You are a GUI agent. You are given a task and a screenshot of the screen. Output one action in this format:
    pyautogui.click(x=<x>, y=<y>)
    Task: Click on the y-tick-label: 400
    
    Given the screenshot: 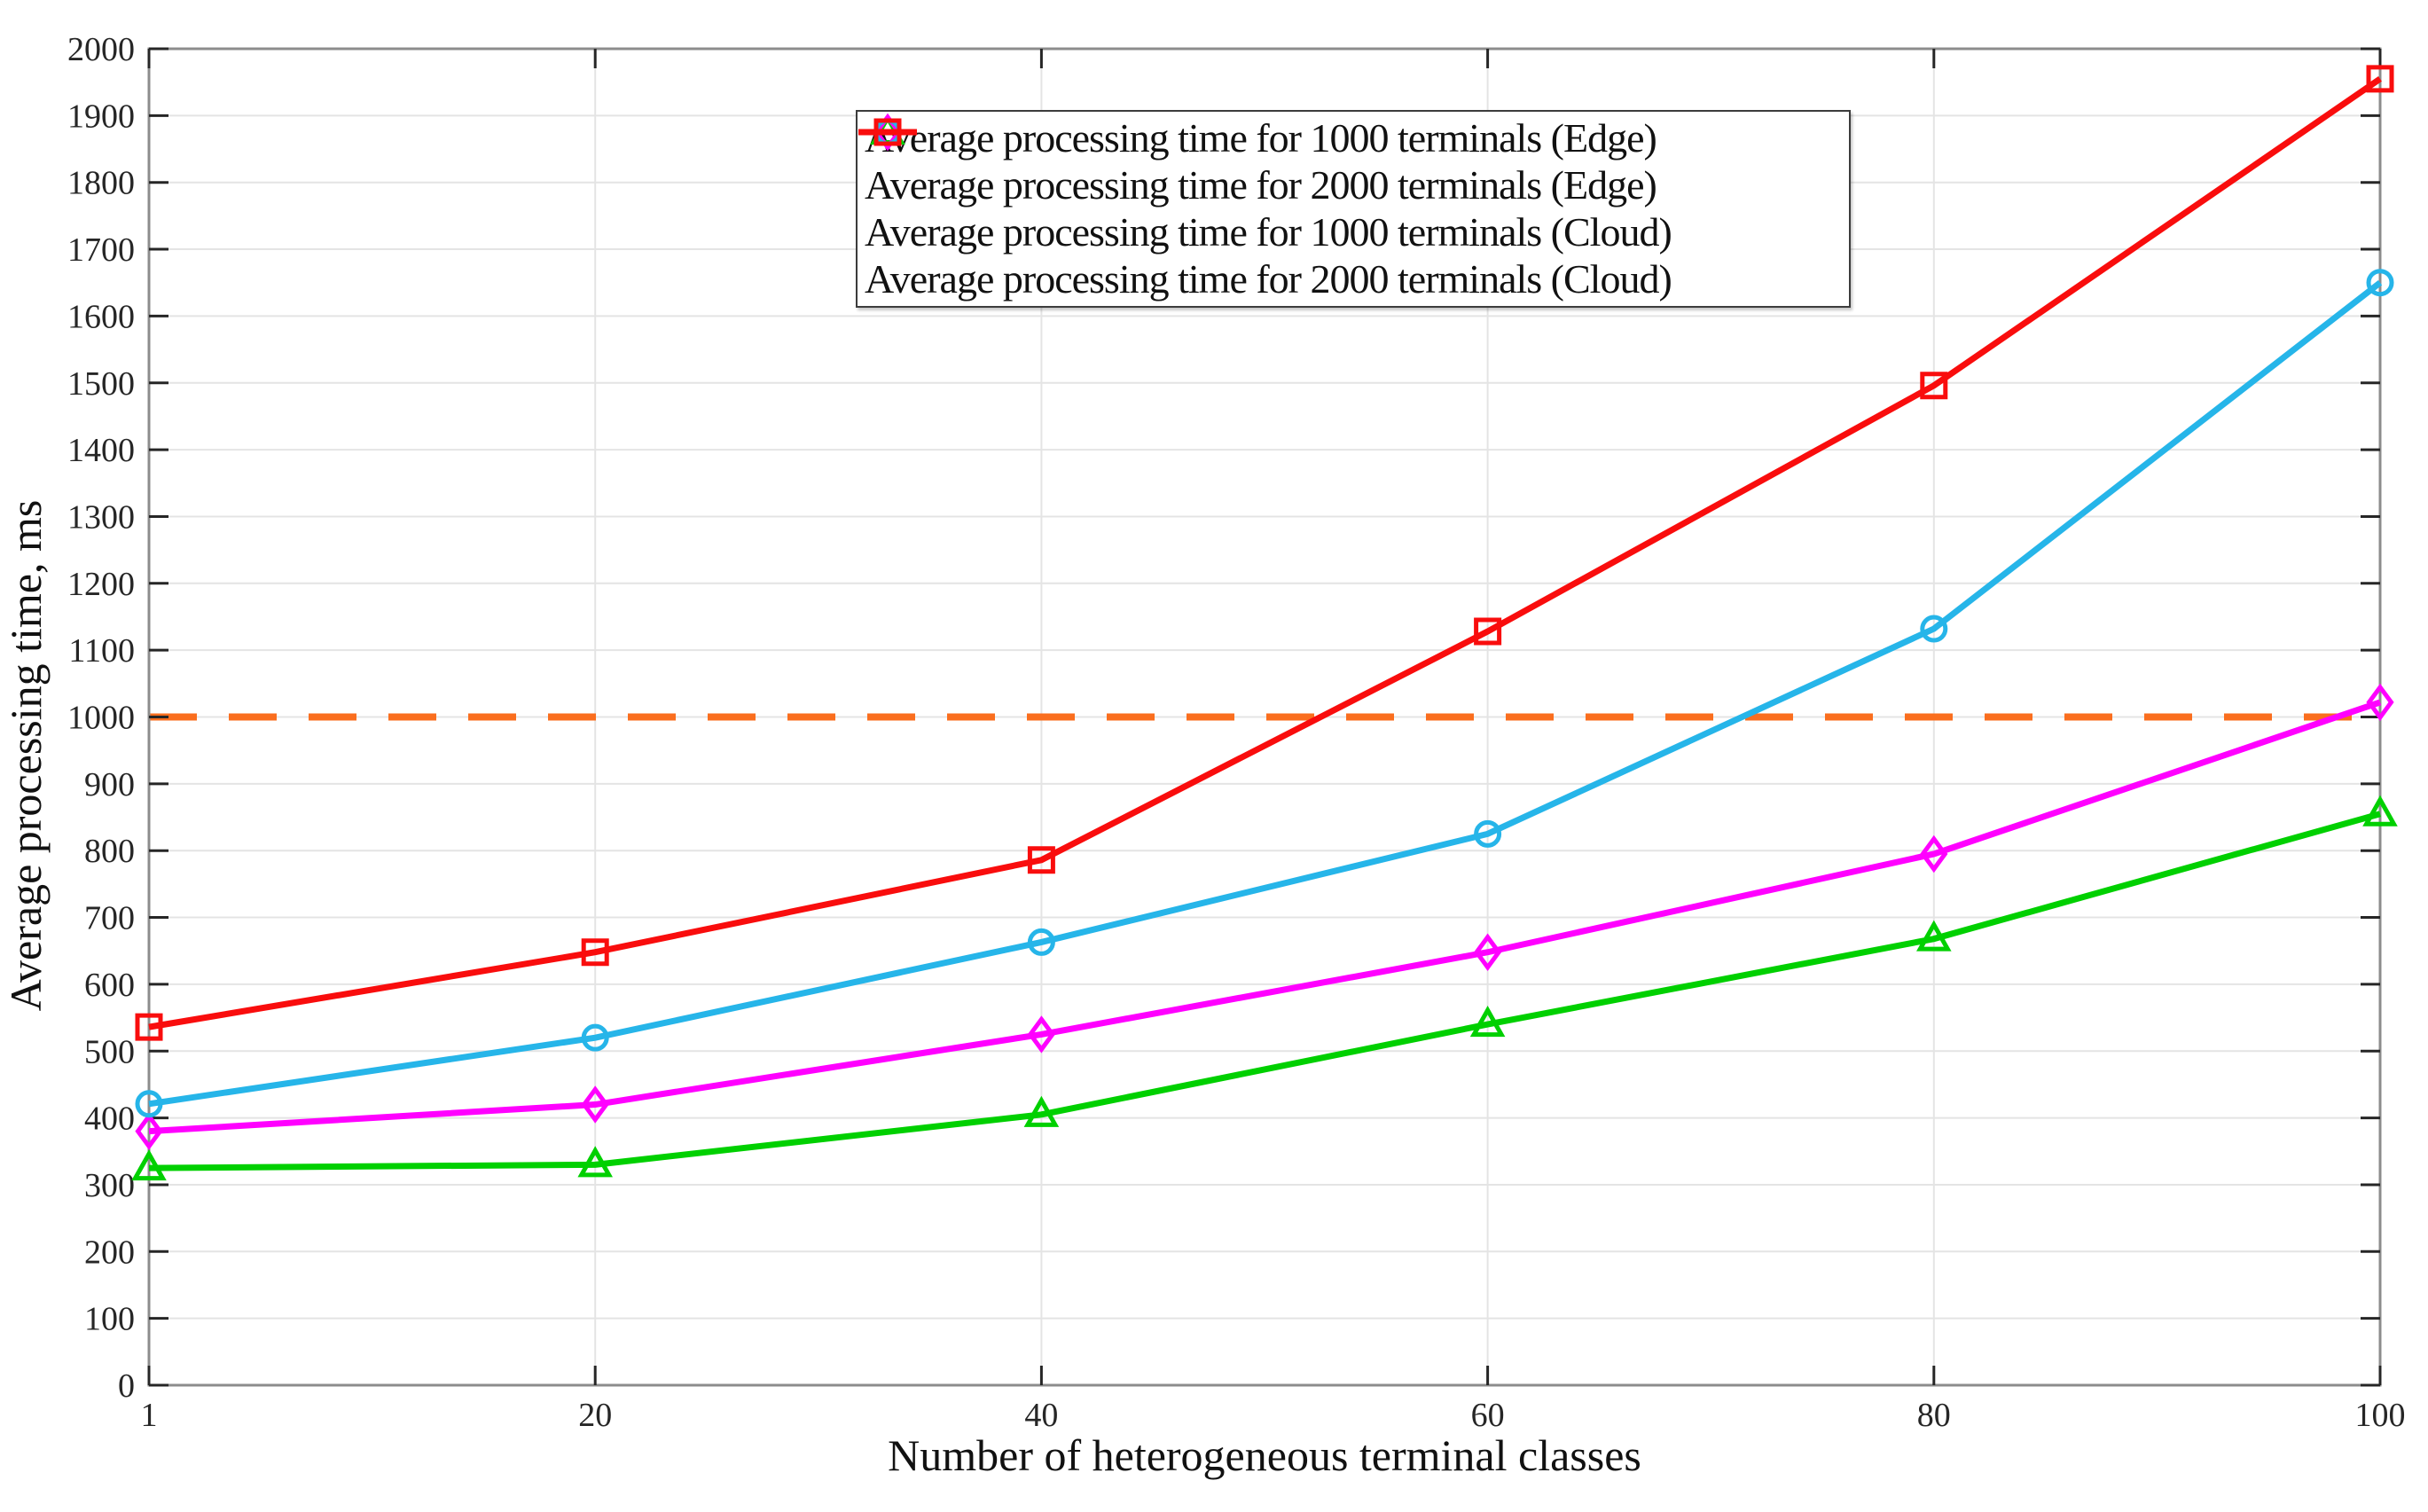 What is the action you would take?
    pyautogui.click(x=109, y=1119)
    